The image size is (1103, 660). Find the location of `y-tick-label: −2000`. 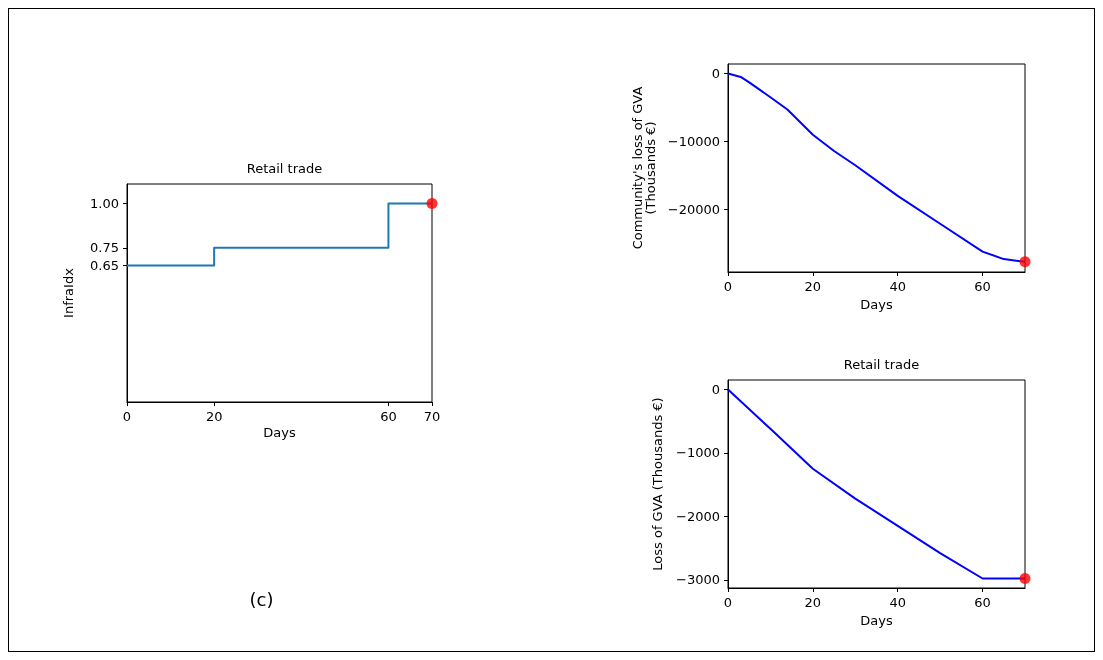

y-tick-label: −2000 is located at coordinates (698, 516).